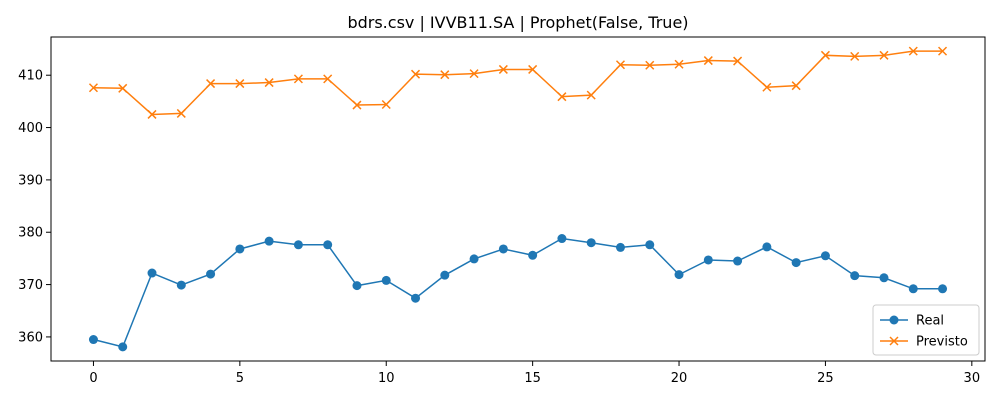 This screenshot has width=1000, height=400. I want to click on legend-entry-real: Real, so click(912, 321).